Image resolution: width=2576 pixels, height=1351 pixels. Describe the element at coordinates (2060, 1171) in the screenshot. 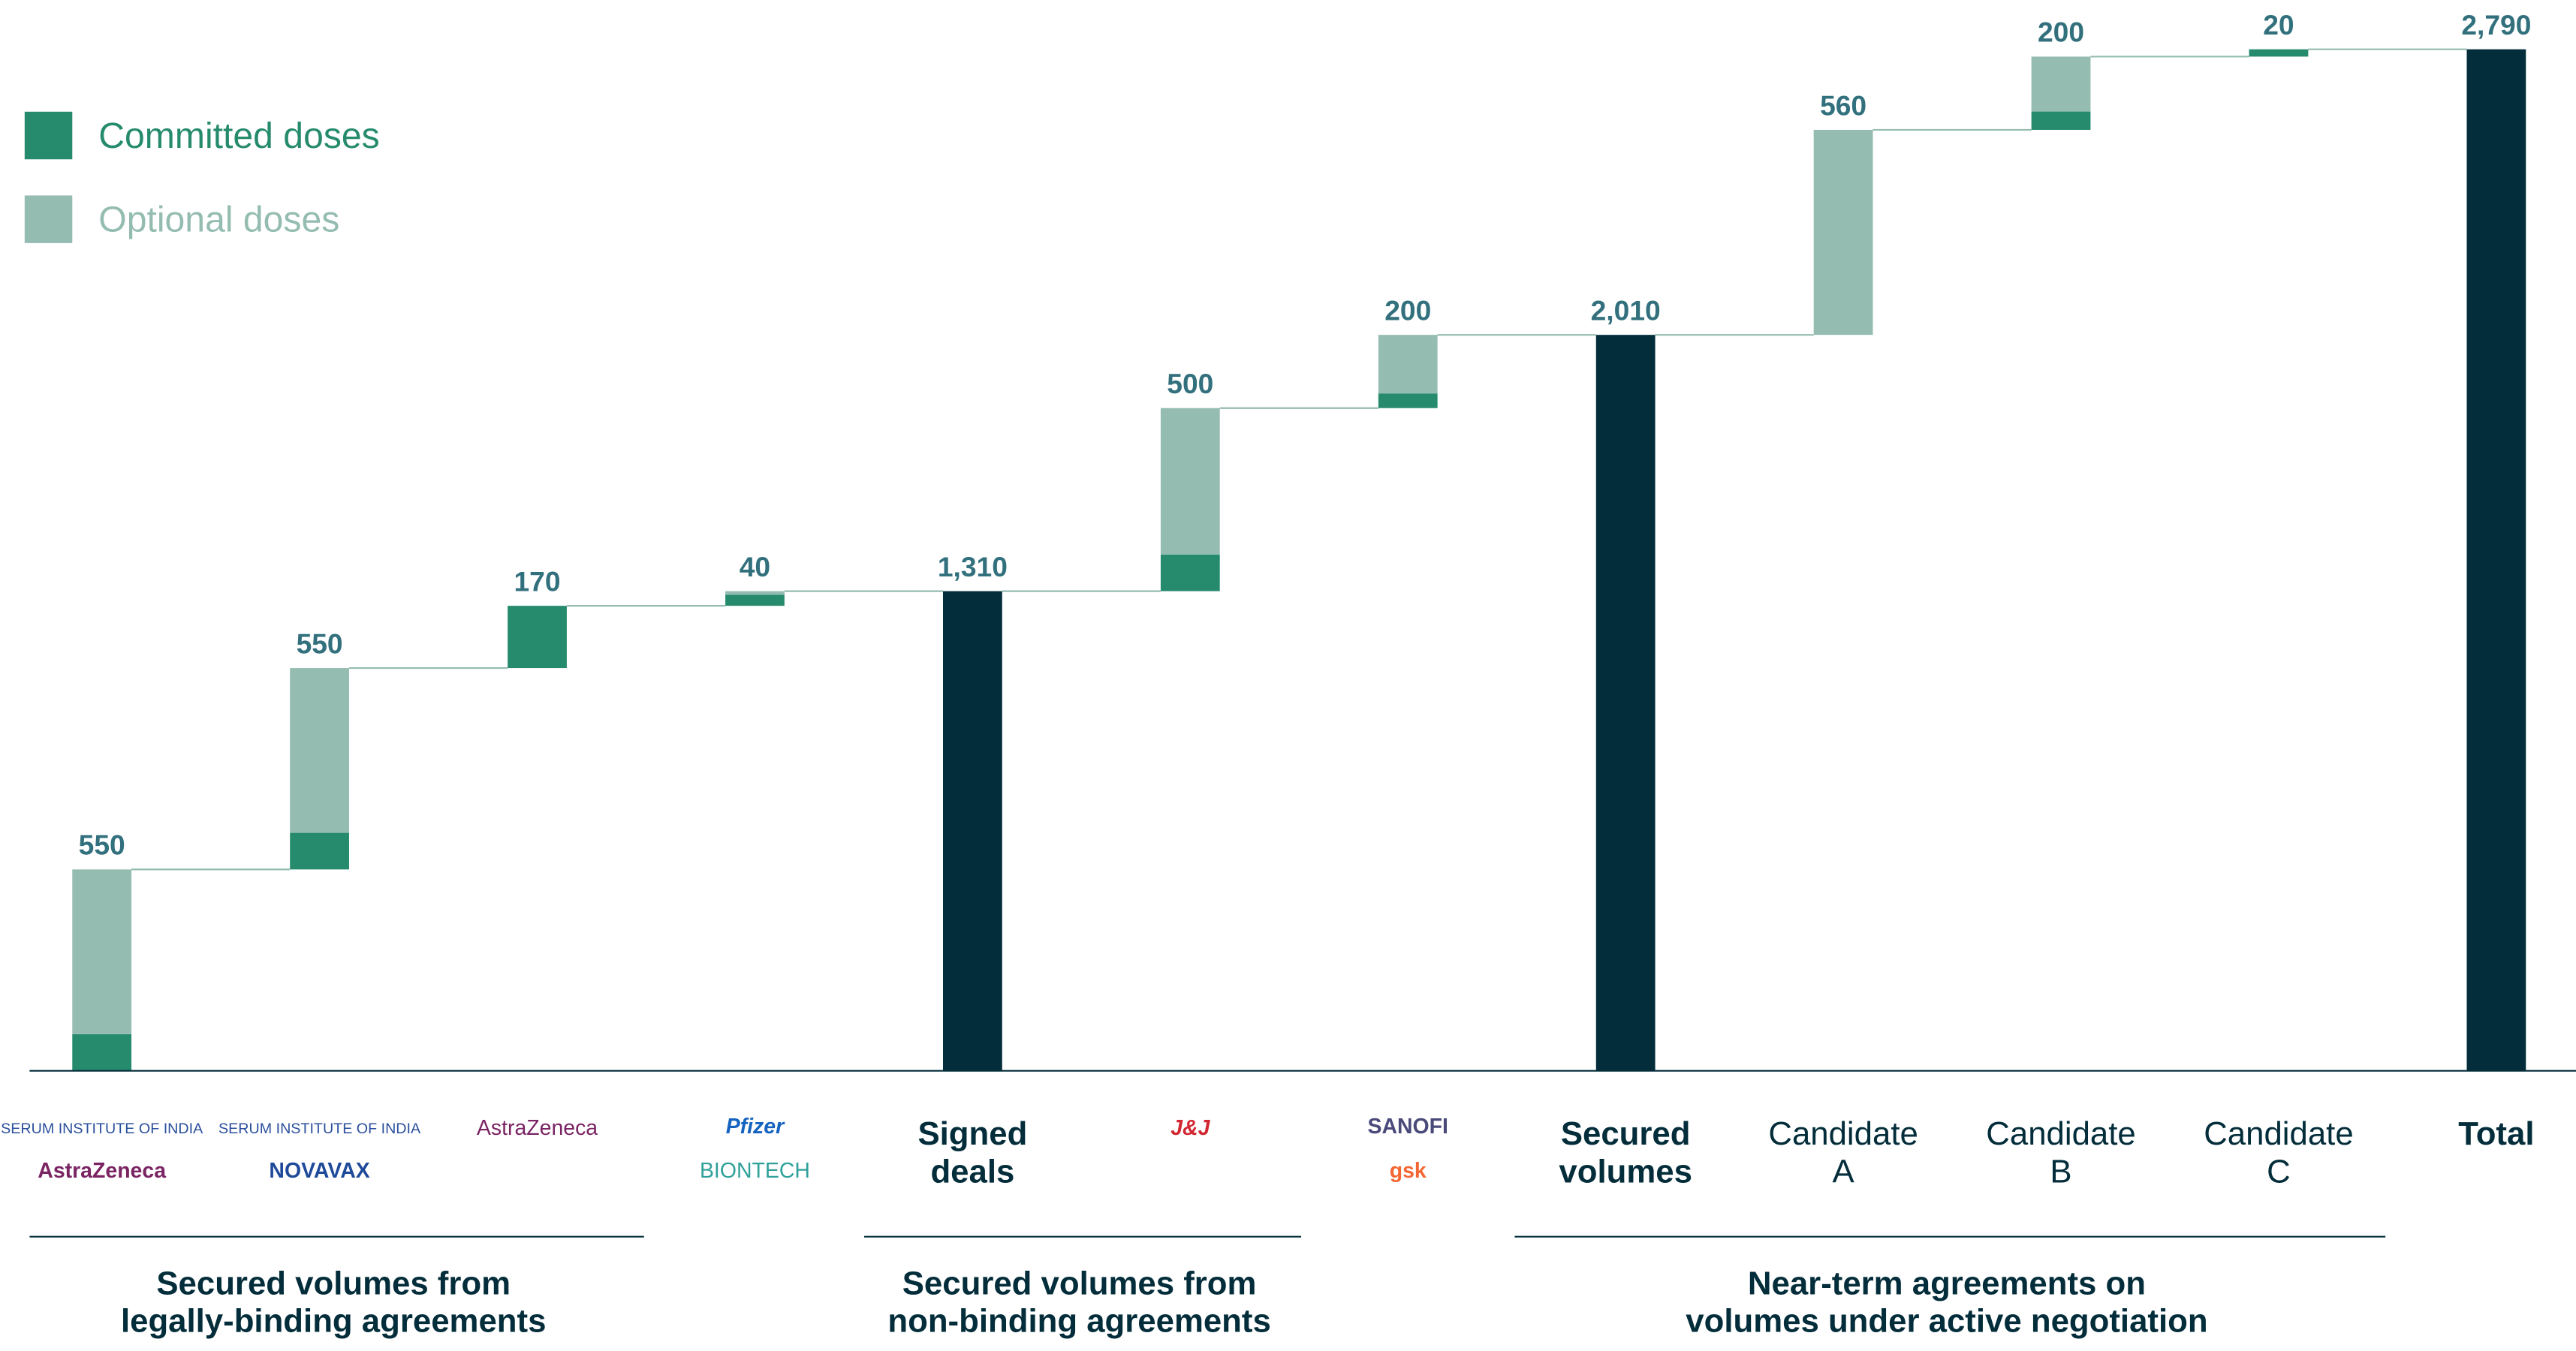

I see `category-label: B` at that location.